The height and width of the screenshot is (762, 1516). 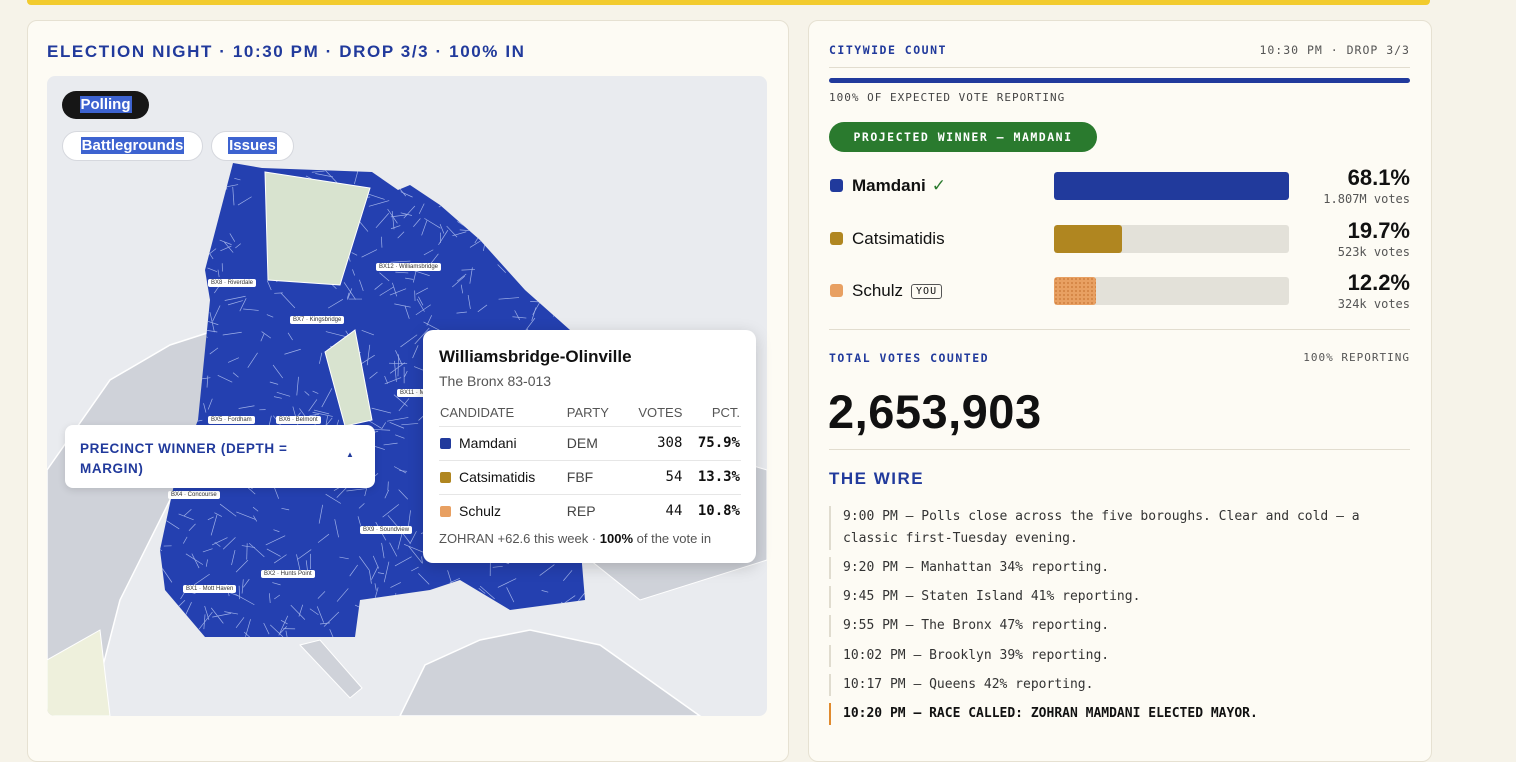 I want to click on tab-polling: Polling, so click(x=105, y=105).